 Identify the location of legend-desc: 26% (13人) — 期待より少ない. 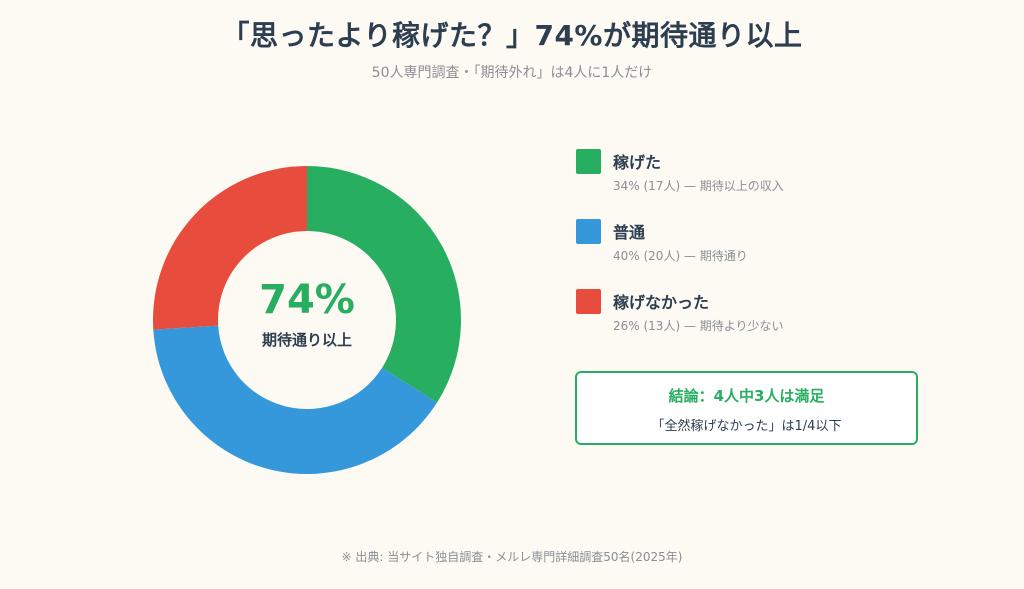
(698, 326).